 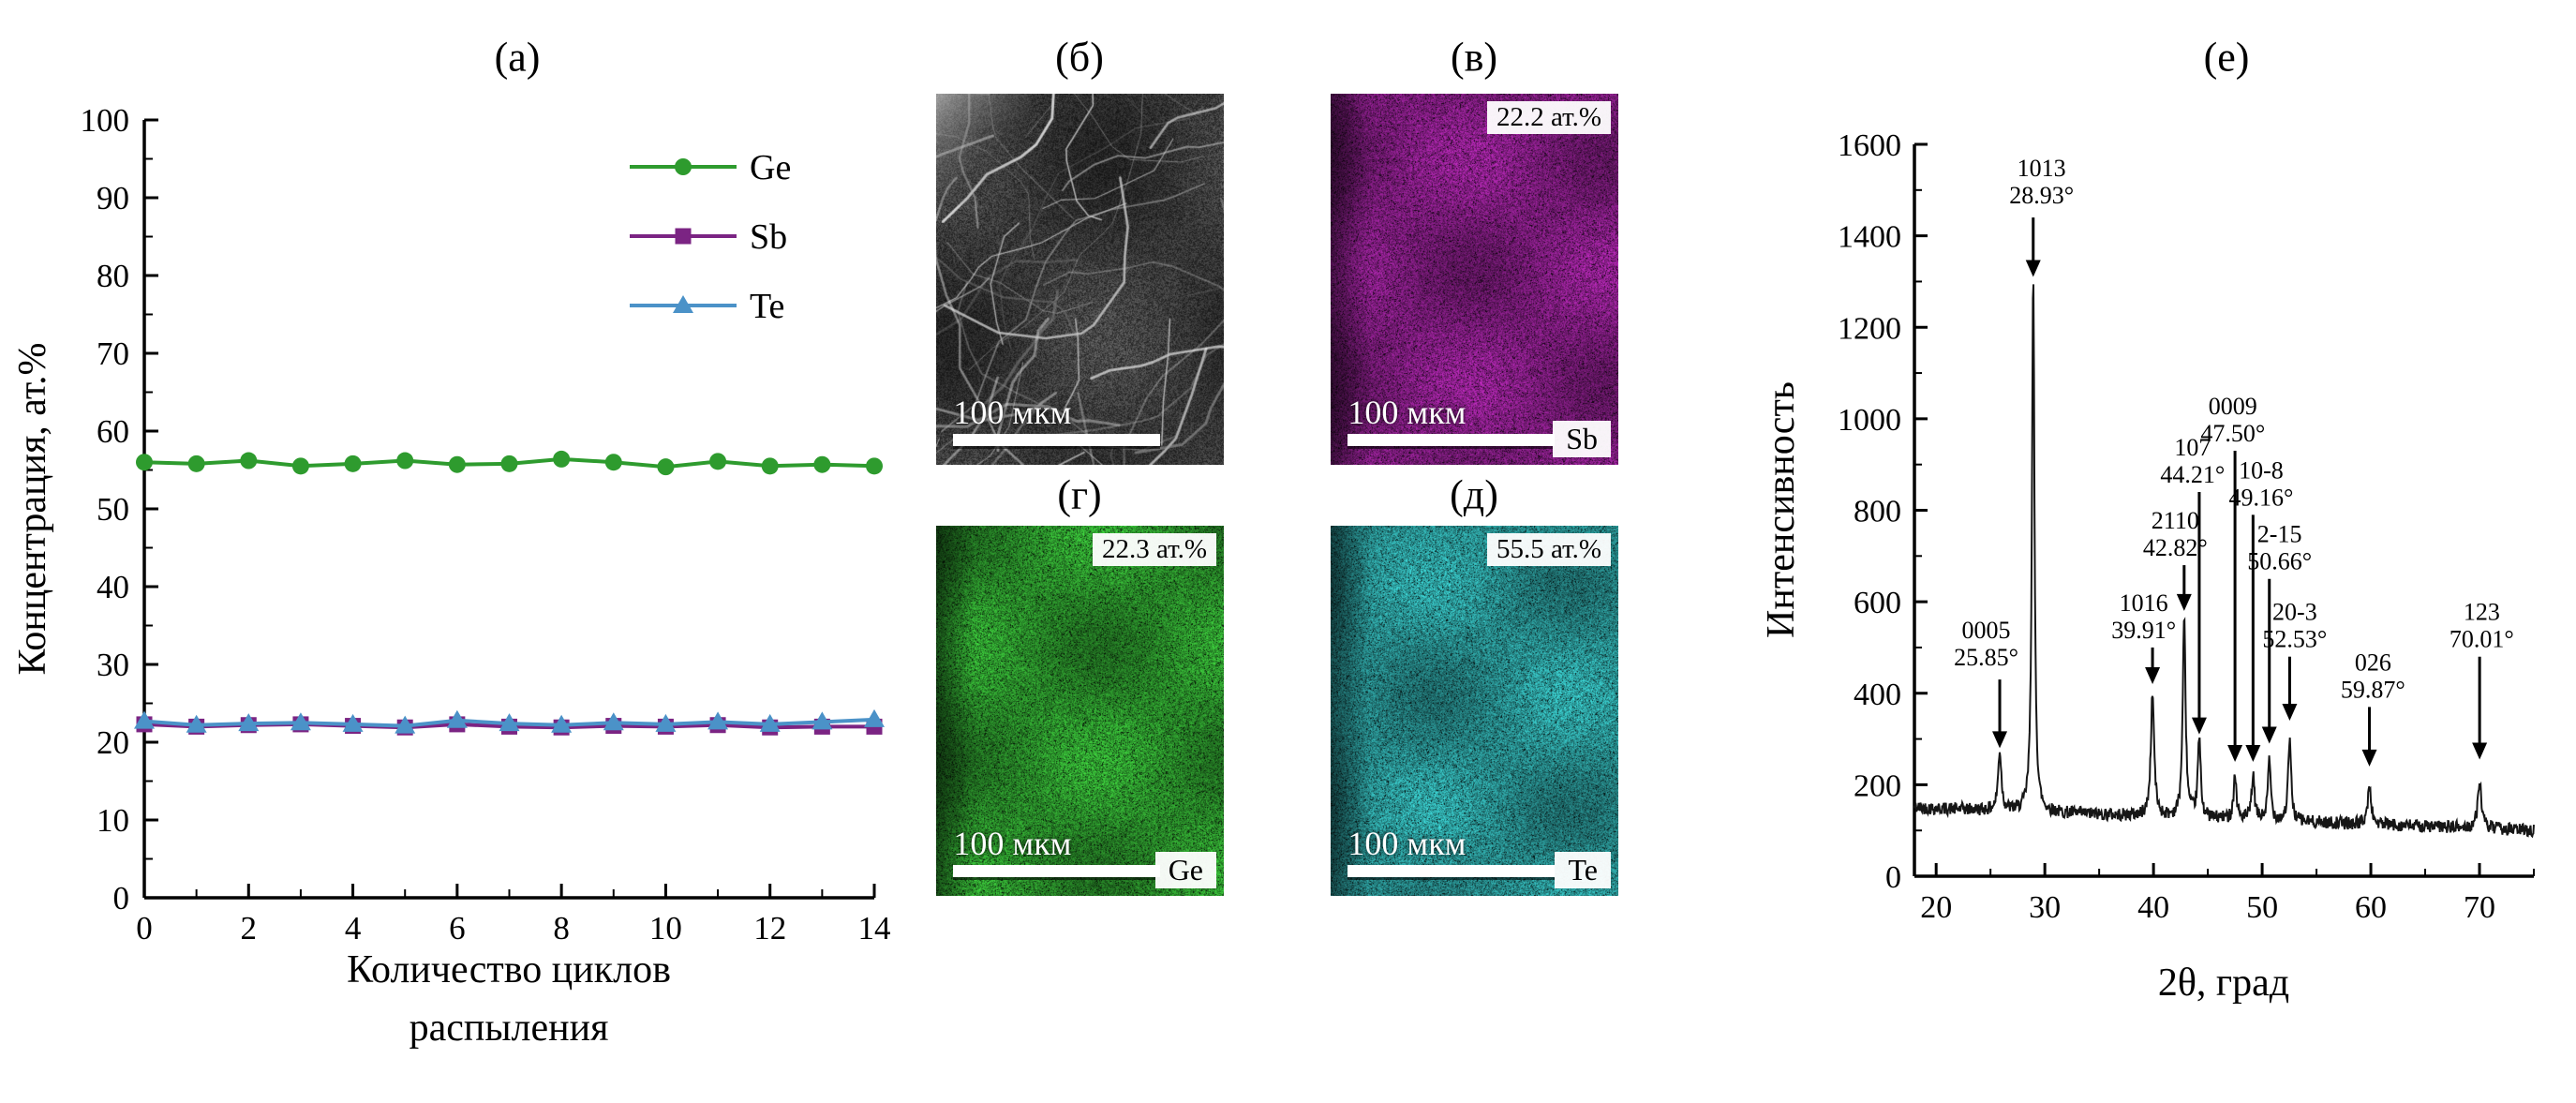 I want to click on svg-text: 59.87°, so click(x=2373, y=689).